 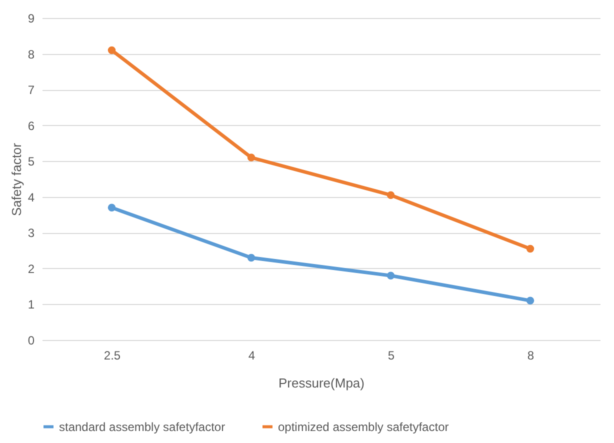 What do you see at coordinates (391, 355) in the screenshot?
I see `x-tick-label: 5` at bounding box center [391, 355].